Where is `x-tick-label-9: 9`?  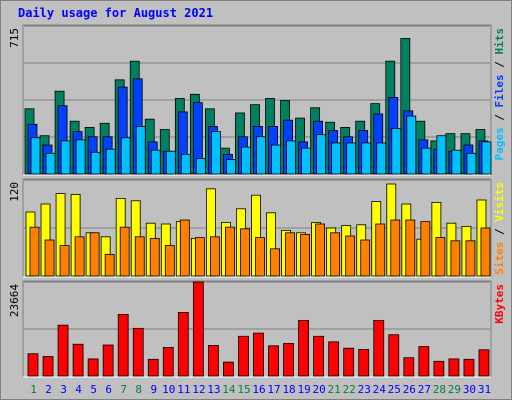 x-tick-label-9: 9 is located at coordinates (153, 389).